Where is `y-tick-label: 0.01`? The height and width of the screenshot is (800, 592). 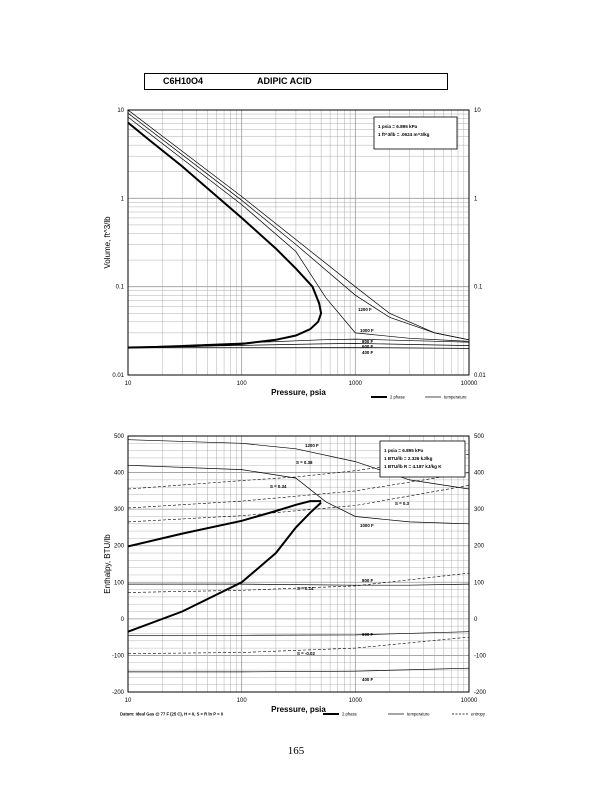 y-tick-label: 0.01 is located at coordinates (118, 376).